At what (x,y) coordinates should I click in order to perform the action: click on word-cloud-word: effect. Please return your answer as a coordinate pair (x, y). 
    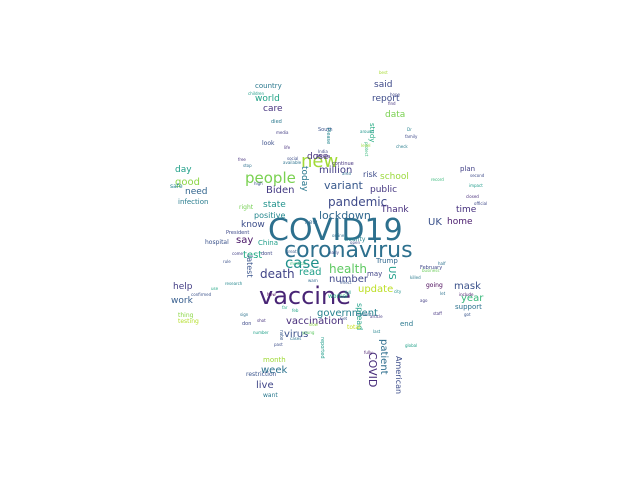
    Looking at the image, I should click on (346, 282).